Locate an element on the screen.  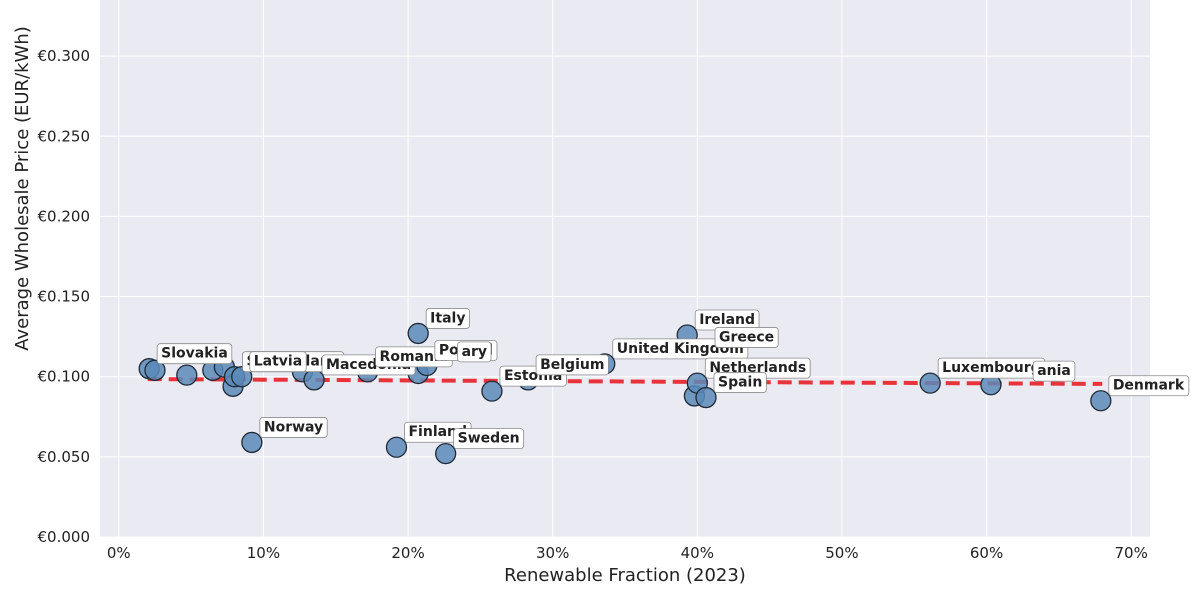
point-label-text: Italy is located at coordinates (447, 318).